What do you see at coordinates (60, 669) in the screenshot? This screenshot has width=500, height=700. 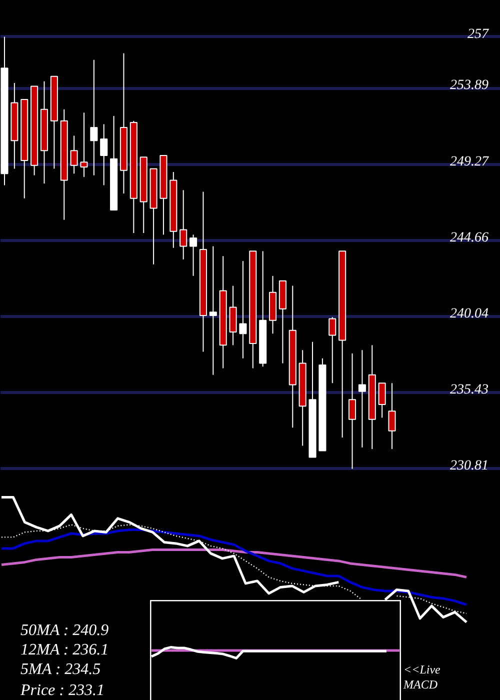 I see `text: 5MA : 234.5` at bounding box center [60, 669].